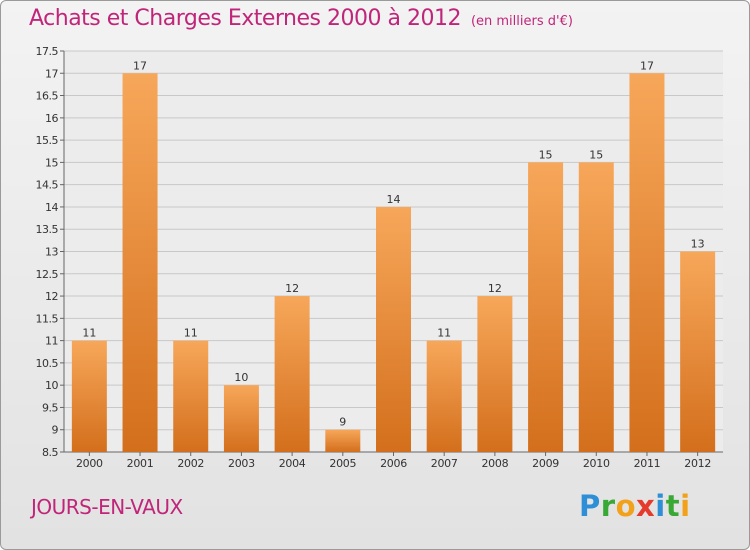 The width and height of the screenshot is (750, 550). Describe the element at coordinates (89, 396) in the screenshot. I see `bar-2000` at that location.